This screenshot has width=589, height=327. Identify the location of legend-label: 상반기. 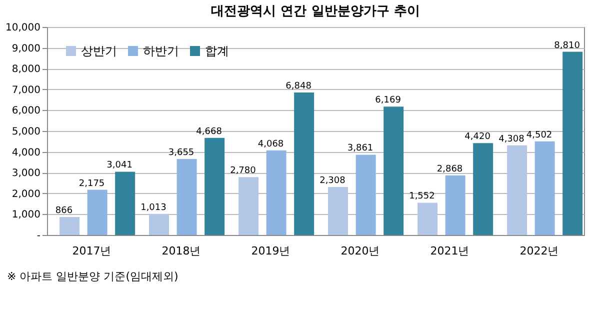
(99, 51).